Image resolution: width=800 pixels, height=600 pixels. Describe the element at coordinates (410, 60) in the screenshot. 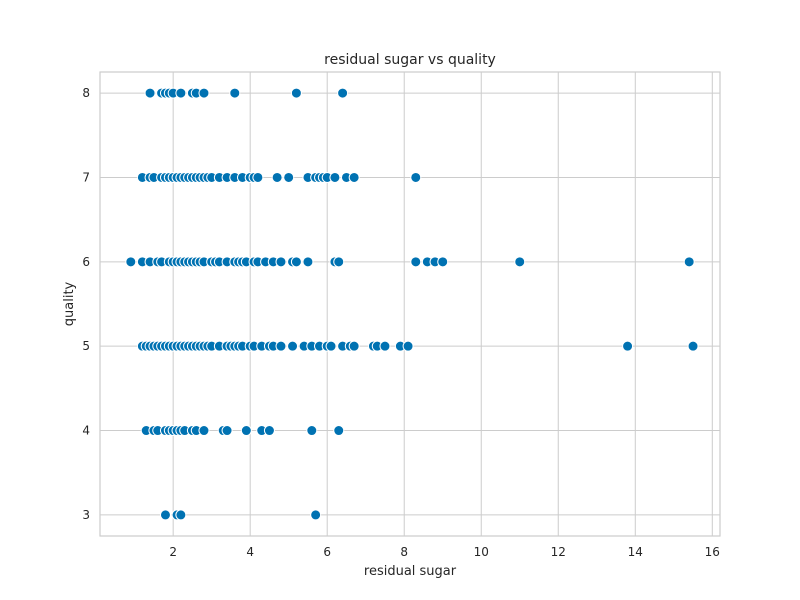

I see `chart-title: residual sugar vs quality` at that location.